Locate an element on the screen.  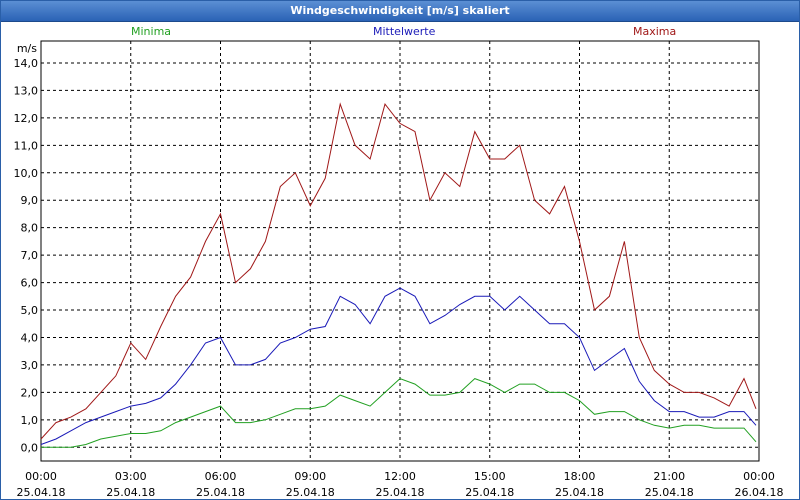
y-tick-label: 0,0 is located at coordinates (30, 447).